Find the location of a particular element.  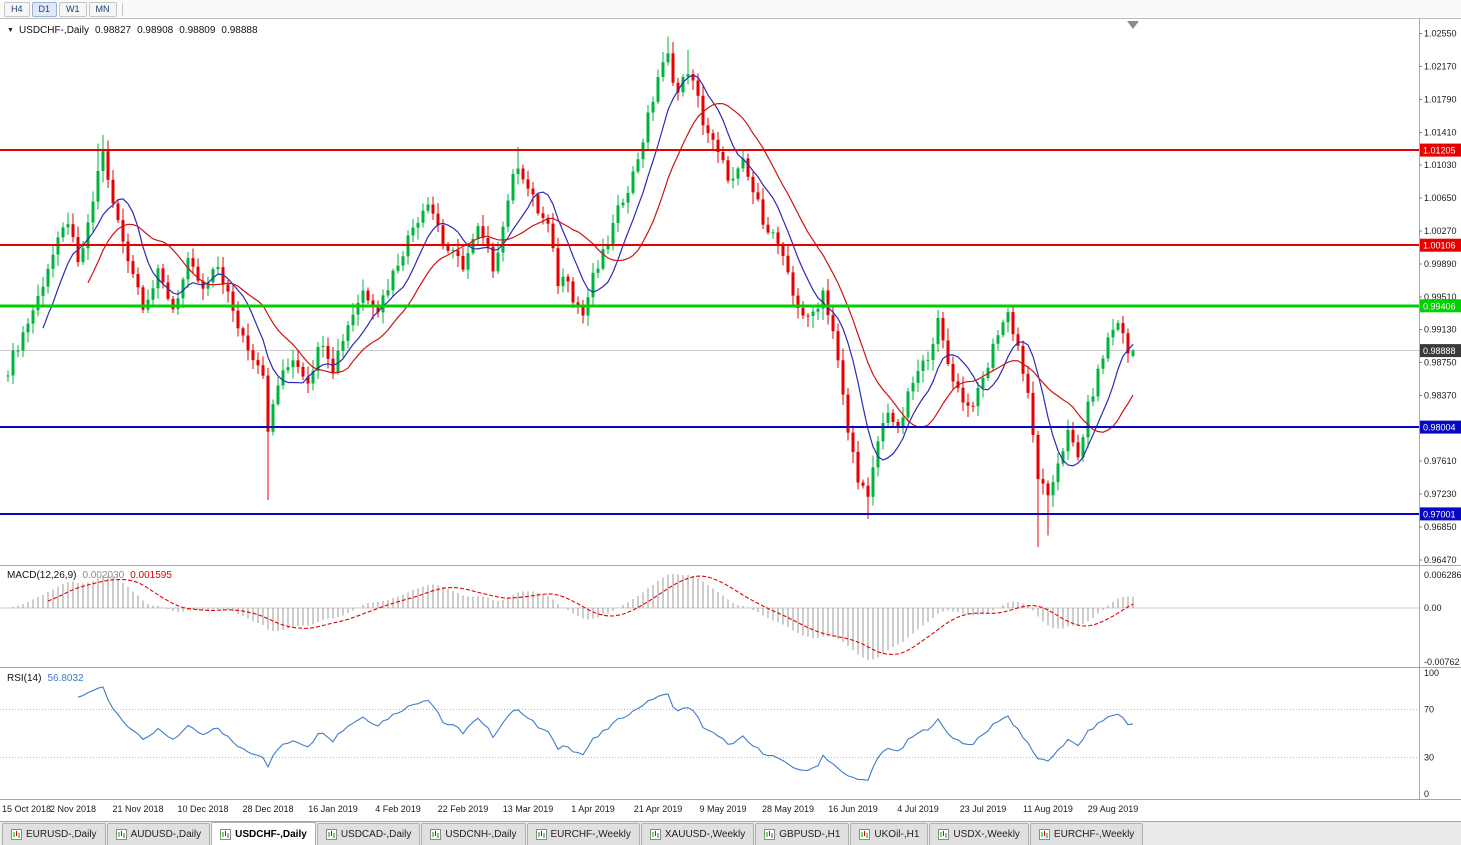

chart-tab-4: USDCAD-,Daily is located at coordinates (368, 834).